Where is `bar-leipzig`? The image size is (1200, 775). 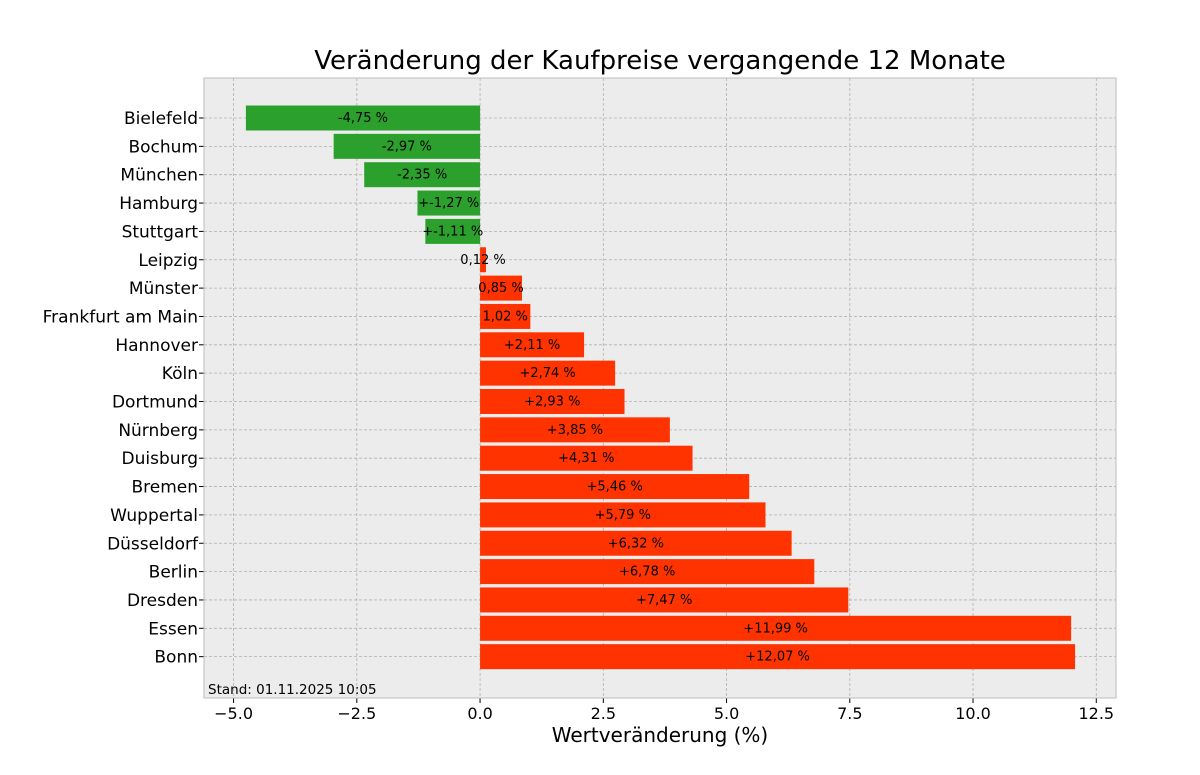
bar-leipzig is located at coordinates (483, 260).